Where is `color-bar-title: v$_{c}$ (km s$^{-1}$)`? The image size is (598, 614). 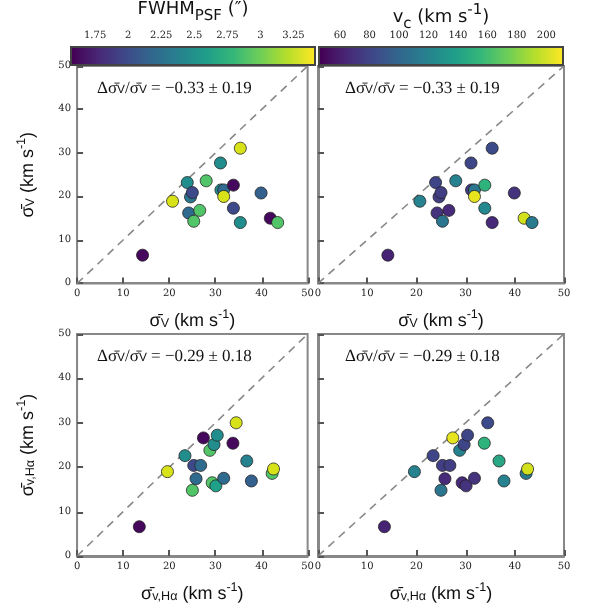 color-bar-title: v$_{c}$ (km s$^{-1}$) is located at coordinates (441, 16).